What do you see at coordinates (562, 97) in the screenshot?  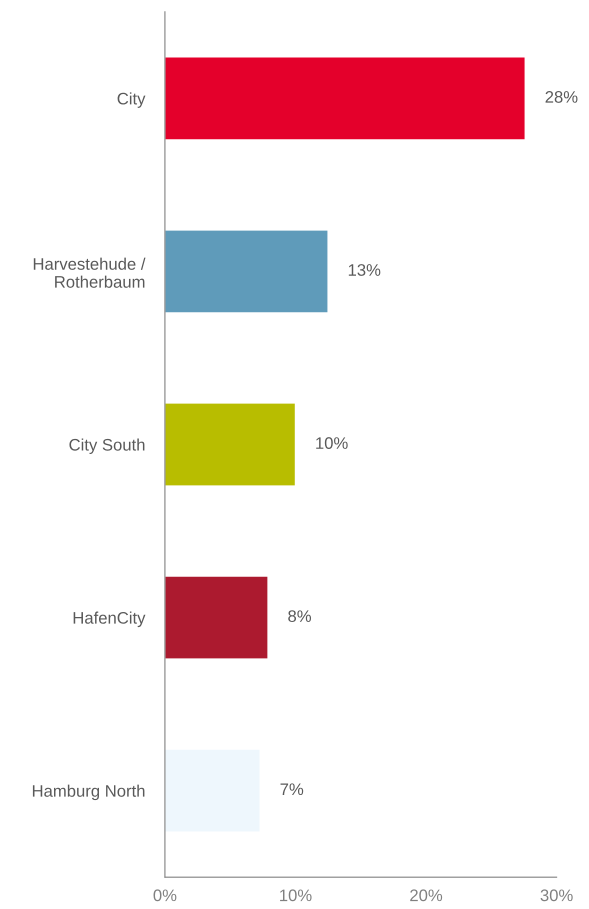 I see `data-label: 28%` at bounding box center [562, 97].